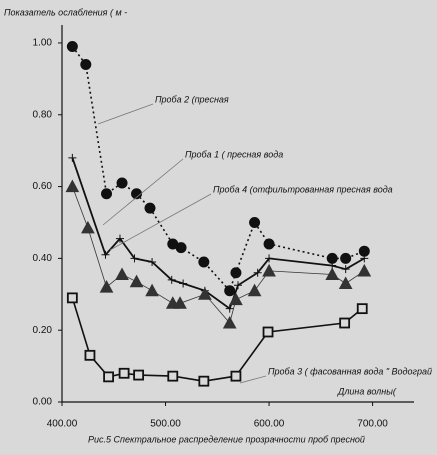 This screenshot has height=455, width=437. I want to click on y-tick-label: 0.00, so click(43, 402).